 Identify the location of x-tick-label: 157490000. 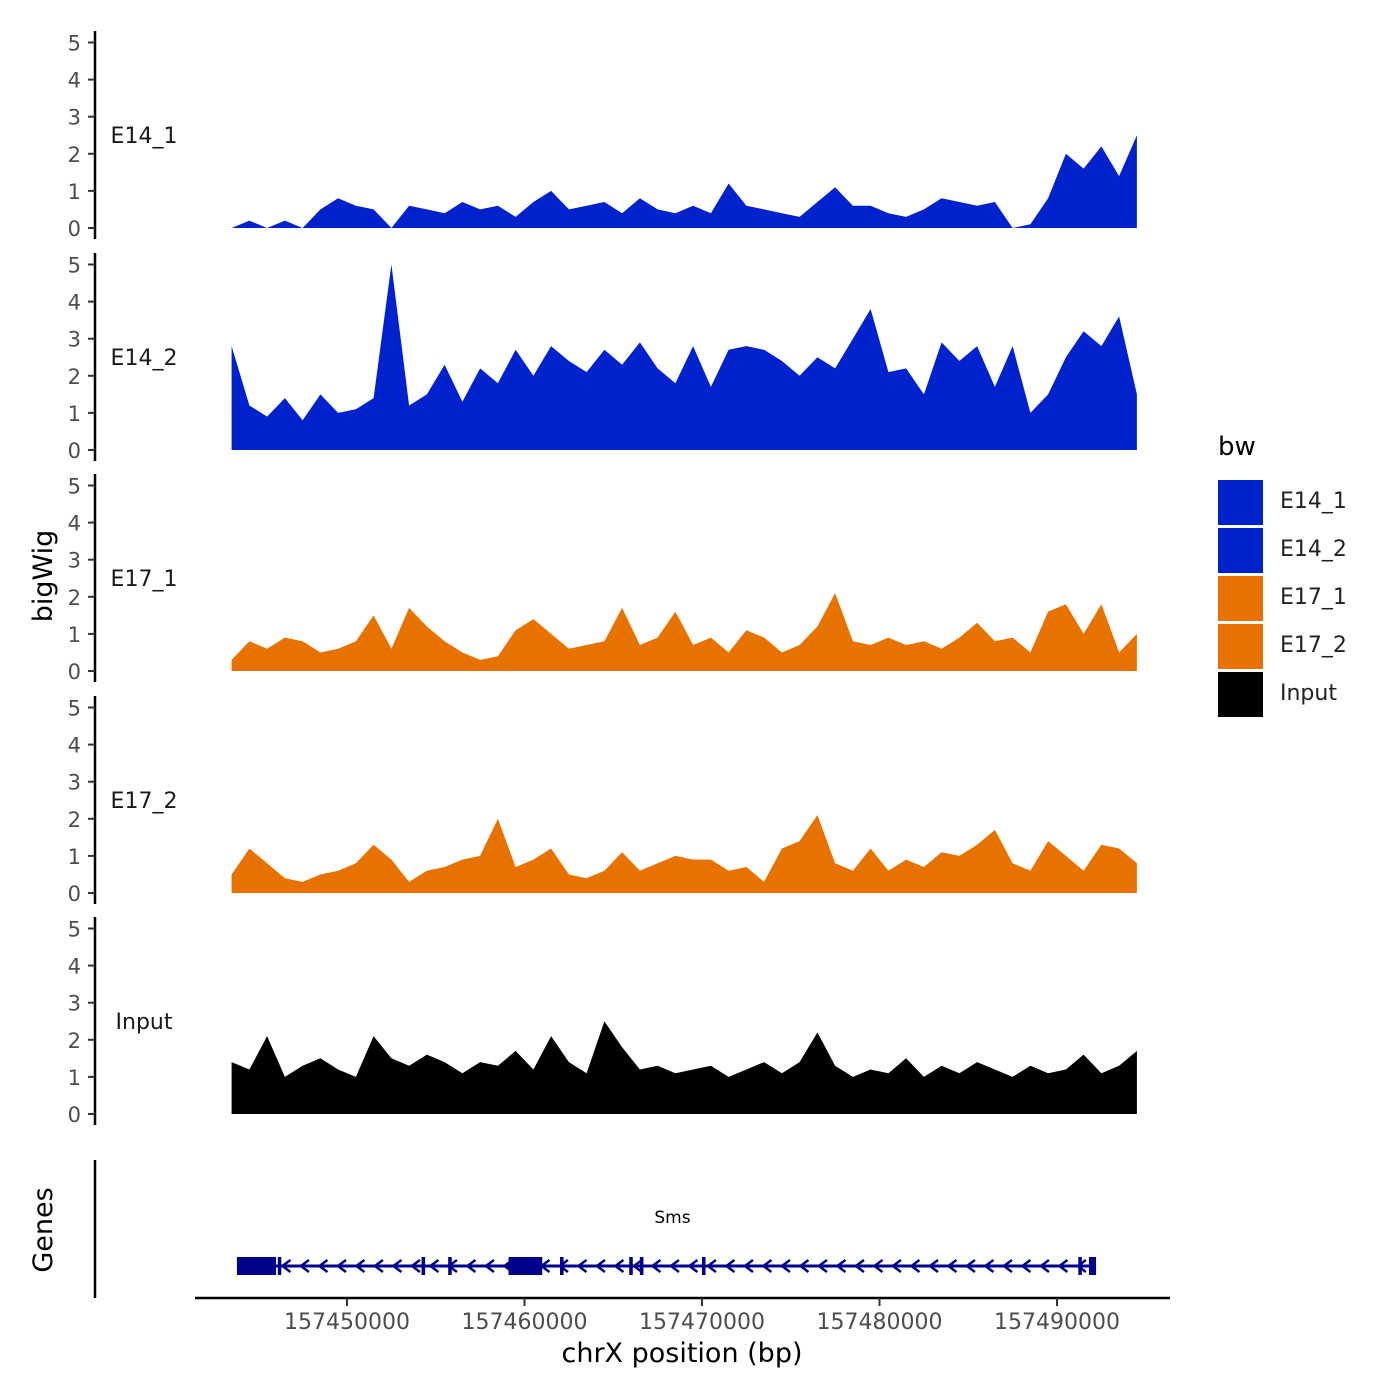
(1057, 1322).